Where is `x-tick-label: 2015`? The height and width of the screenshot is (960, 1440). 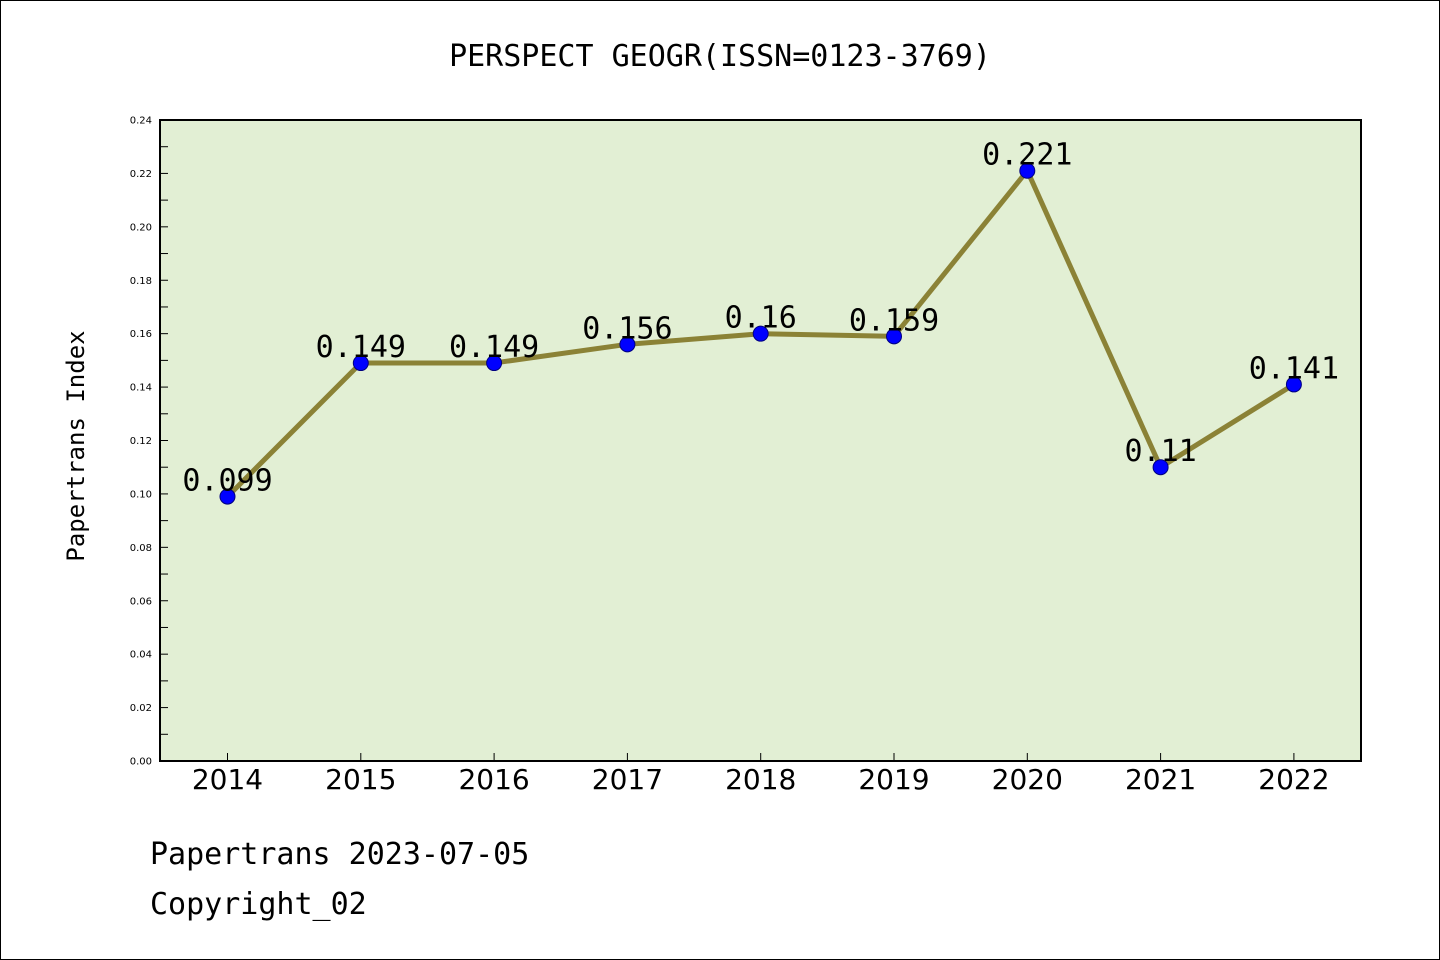 x-tick-label: 2015 is located at coordinates (360, 779).